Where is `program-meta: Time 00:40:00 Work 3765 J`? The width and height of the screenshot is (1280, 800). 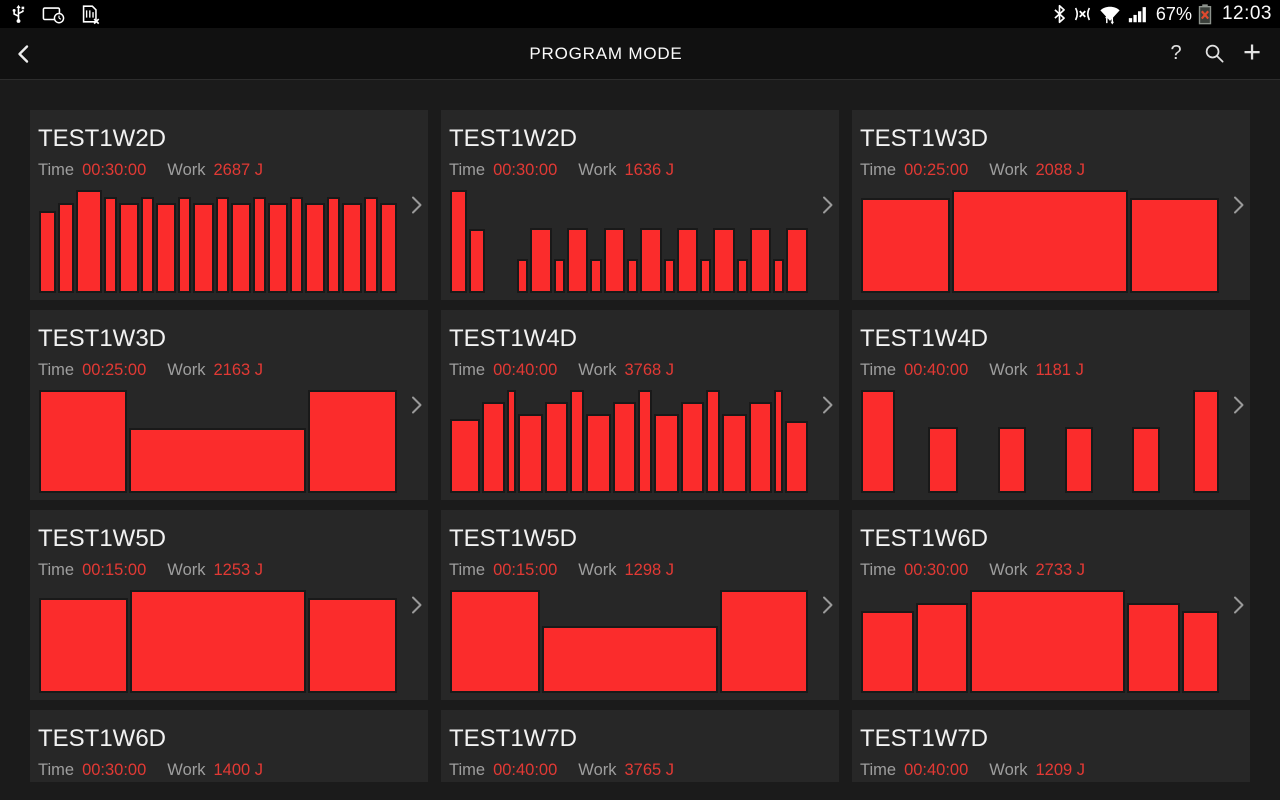
program-meta: Time 00:40:00 Work 3765 J is located at coordinates (640, 770).